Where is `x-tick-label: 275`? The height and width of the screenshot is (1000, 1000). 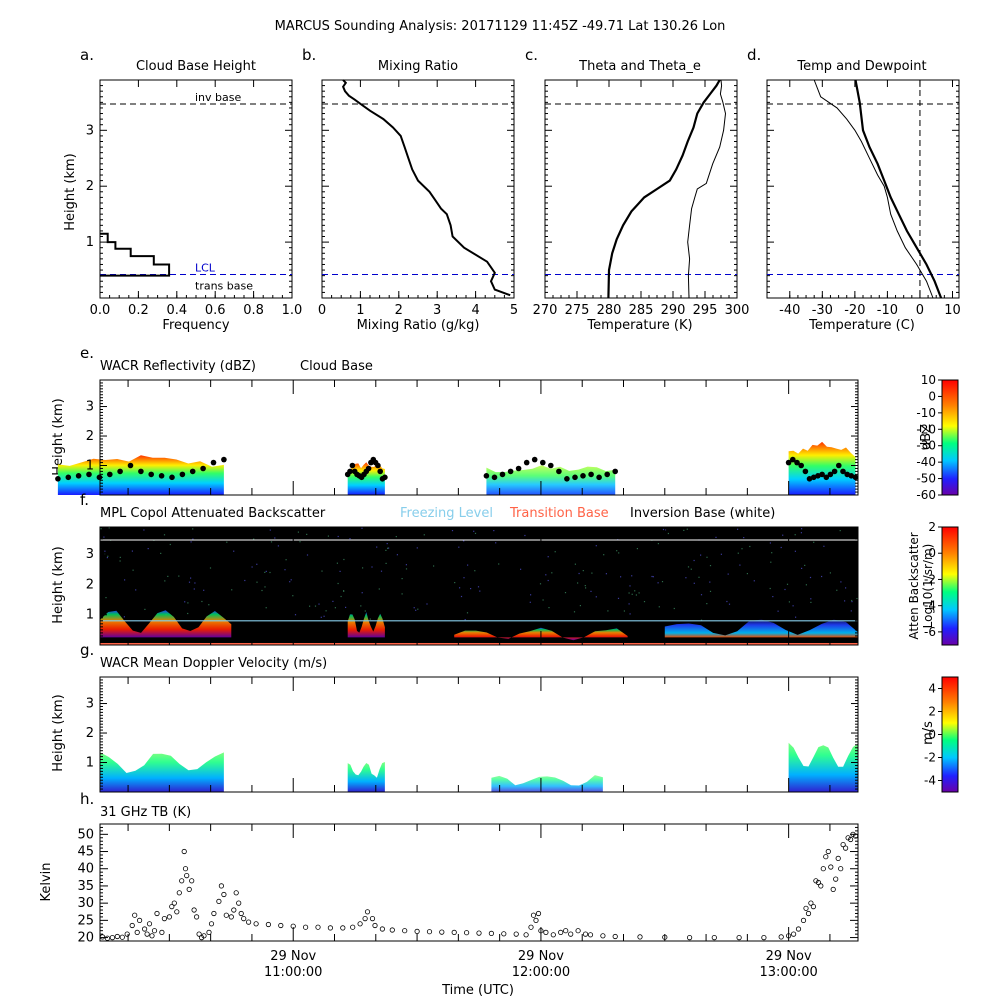
x-tick-label: 275 is located at coordinates (577, 310).